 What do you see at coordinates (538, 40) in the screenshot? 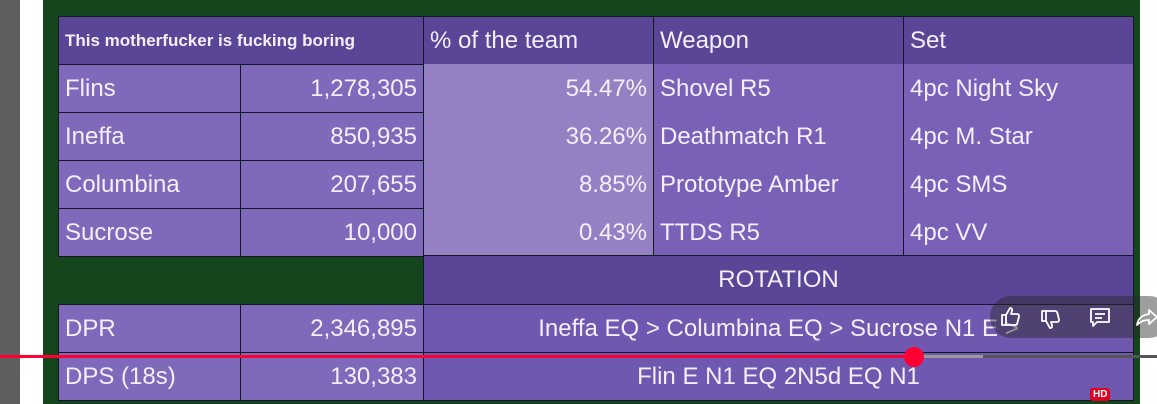
I see `header-percent: % of the team` at bounding box center [538, 40].